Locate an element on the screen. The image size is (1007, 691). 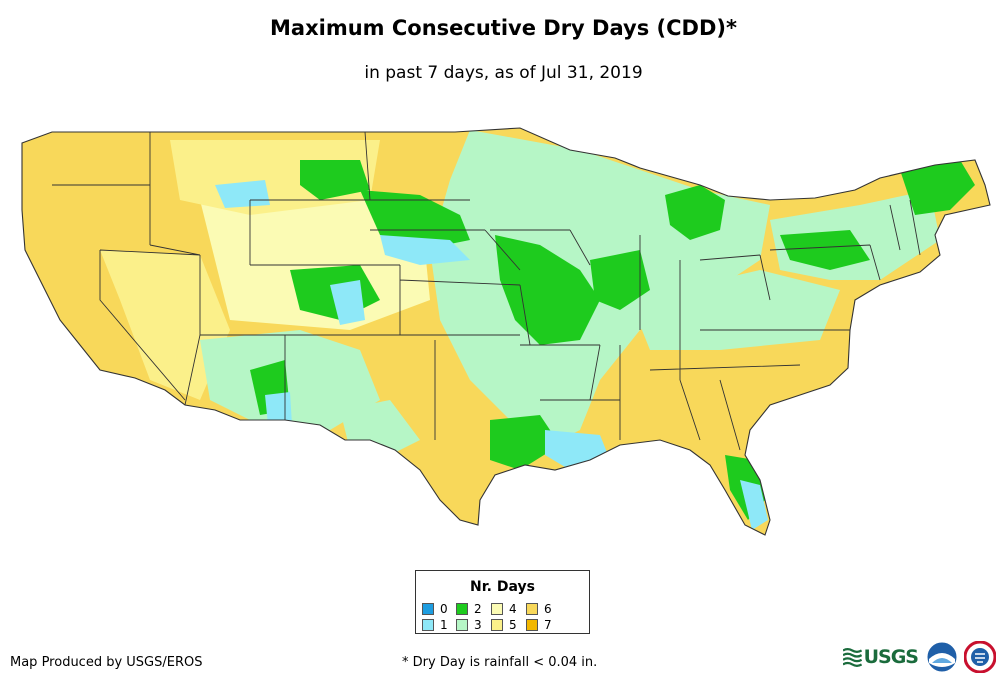
legend-item-7: 7 is located at coordinates (539, 625).